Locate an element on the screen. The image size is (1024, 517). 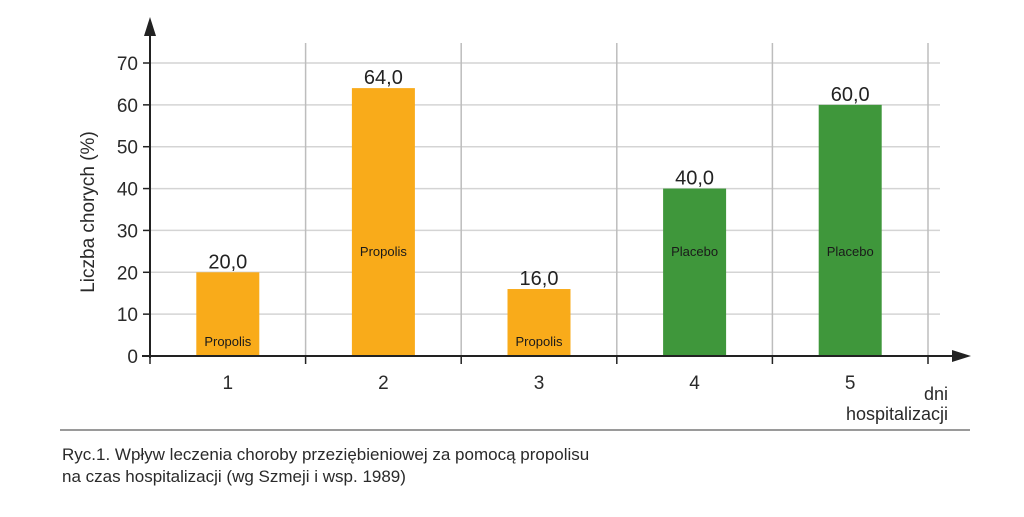
x-tick-label: 3 is located at coordinates (539, 383).